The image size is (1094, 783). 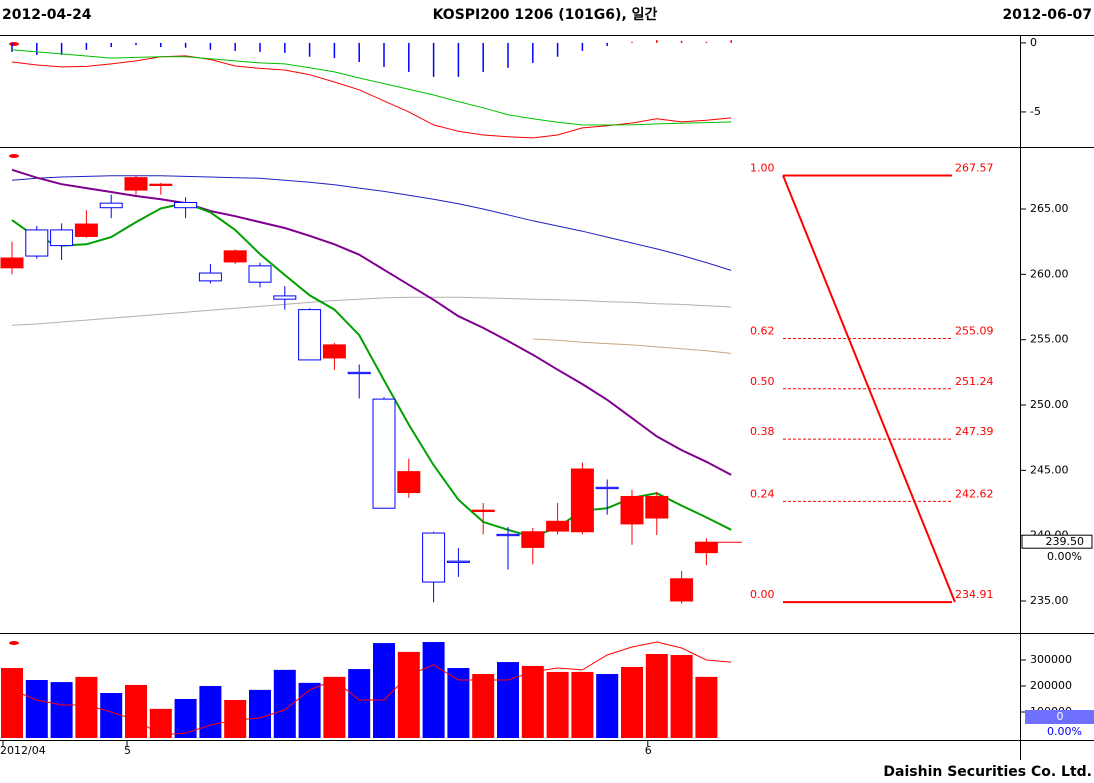 I want to click on fib-price-label: 255.09, so click(x=974, y=330).